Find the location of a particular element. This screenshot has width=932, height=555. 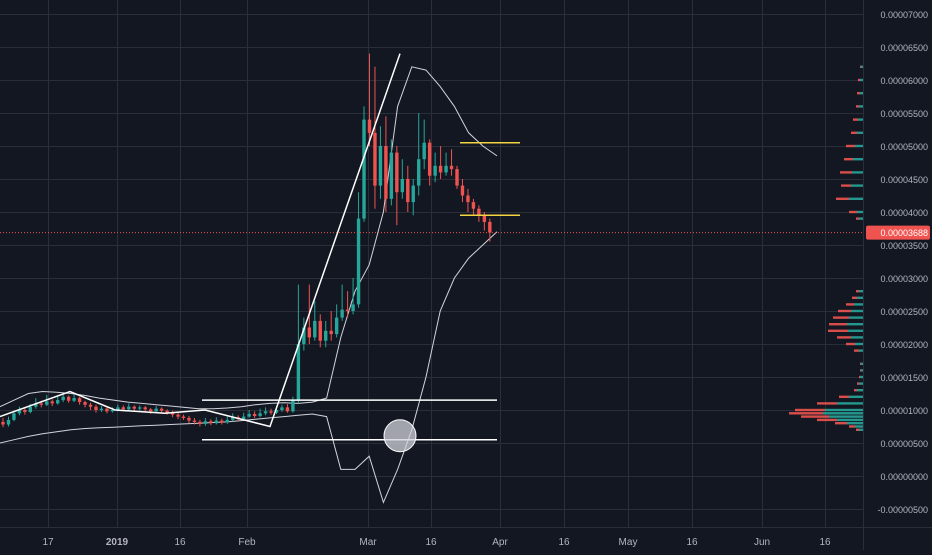

x-axis: 17 2019 16 Feb Mar 16 Apr 16 May 16 Jun 16 is located at coordinates (466, 538).